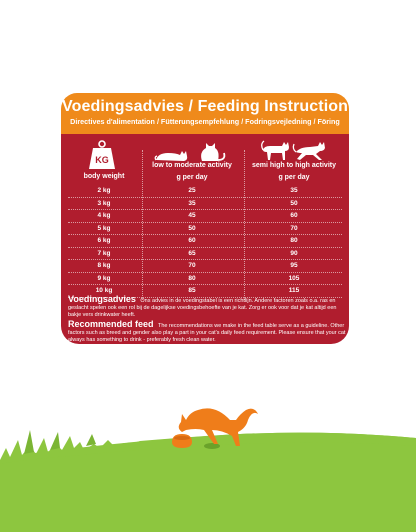  I want to click on grass-blades, so click(208, 448).